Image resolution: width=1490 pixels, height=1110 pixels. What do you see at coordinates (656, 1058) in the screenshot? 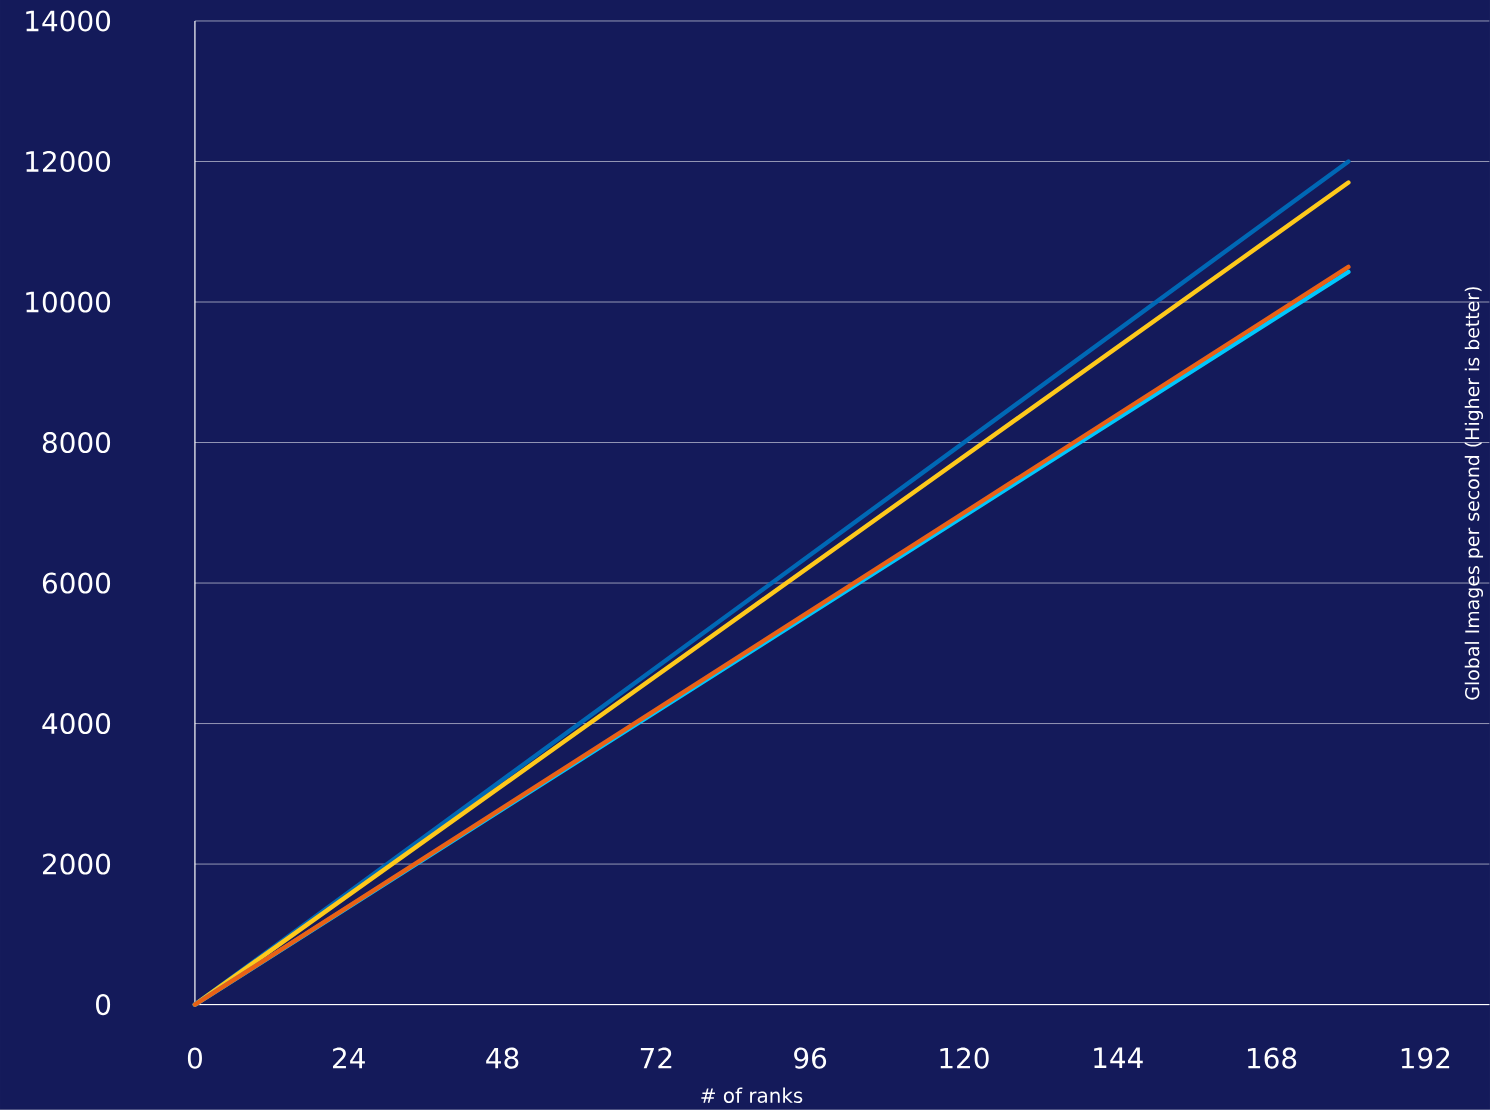
I see `x-tick-label: 72` at bounding box center [656, 1058].